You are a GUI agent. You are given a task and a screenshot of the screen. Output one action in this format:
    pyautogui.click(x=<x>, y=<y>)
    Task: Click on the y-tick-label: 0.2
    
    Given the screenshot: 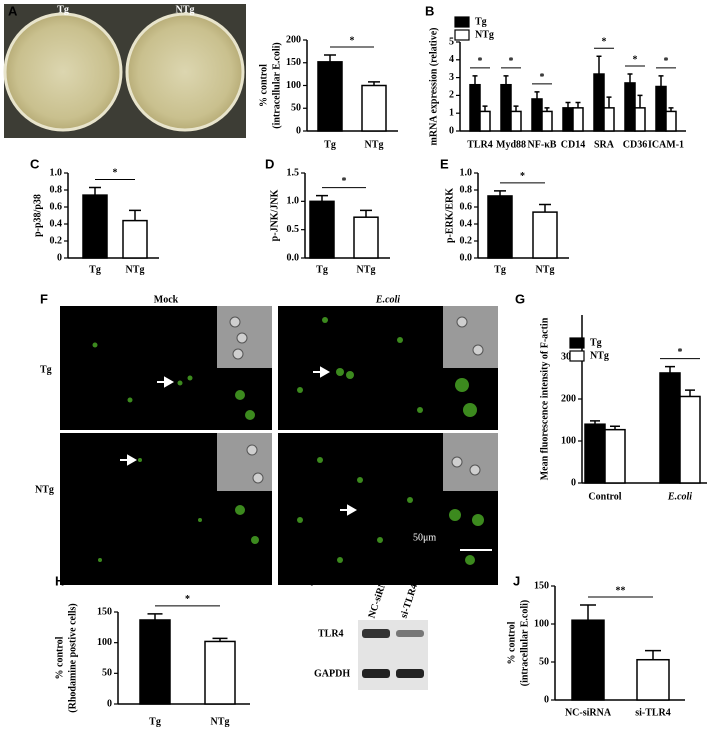 What is the action you would take?
    pyautogui.click(x=56, y=240)
    